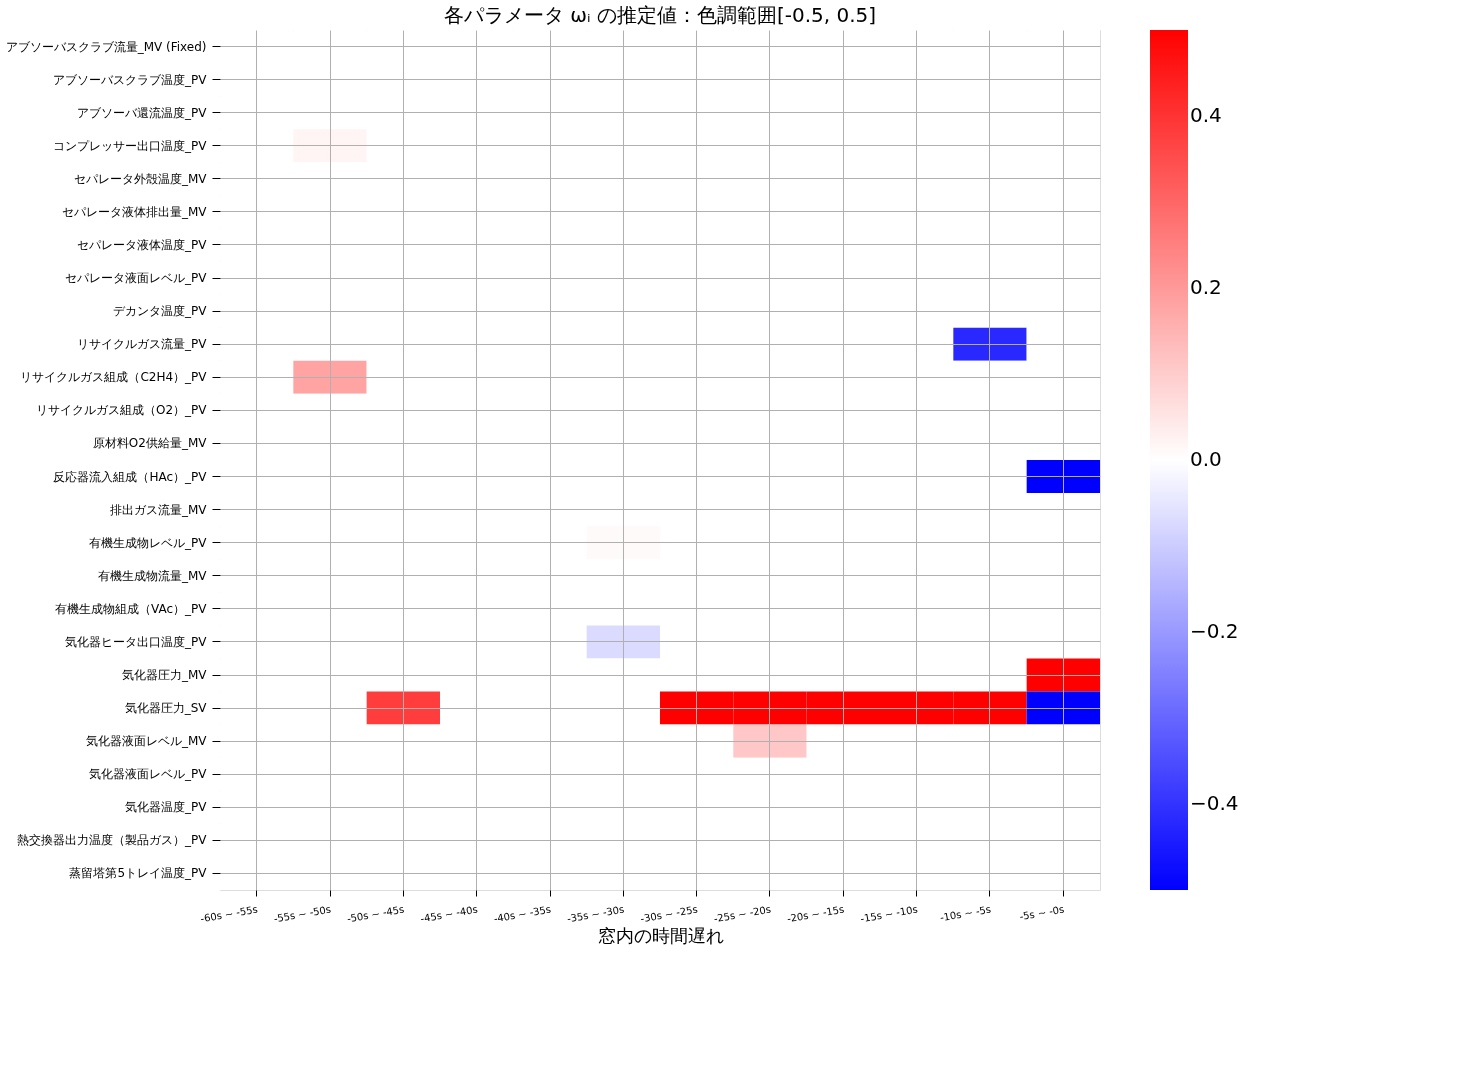  Describe the element at coordinates (1214, 803) in the screenshot. I see `color-bar-label: −0.4` at that location.